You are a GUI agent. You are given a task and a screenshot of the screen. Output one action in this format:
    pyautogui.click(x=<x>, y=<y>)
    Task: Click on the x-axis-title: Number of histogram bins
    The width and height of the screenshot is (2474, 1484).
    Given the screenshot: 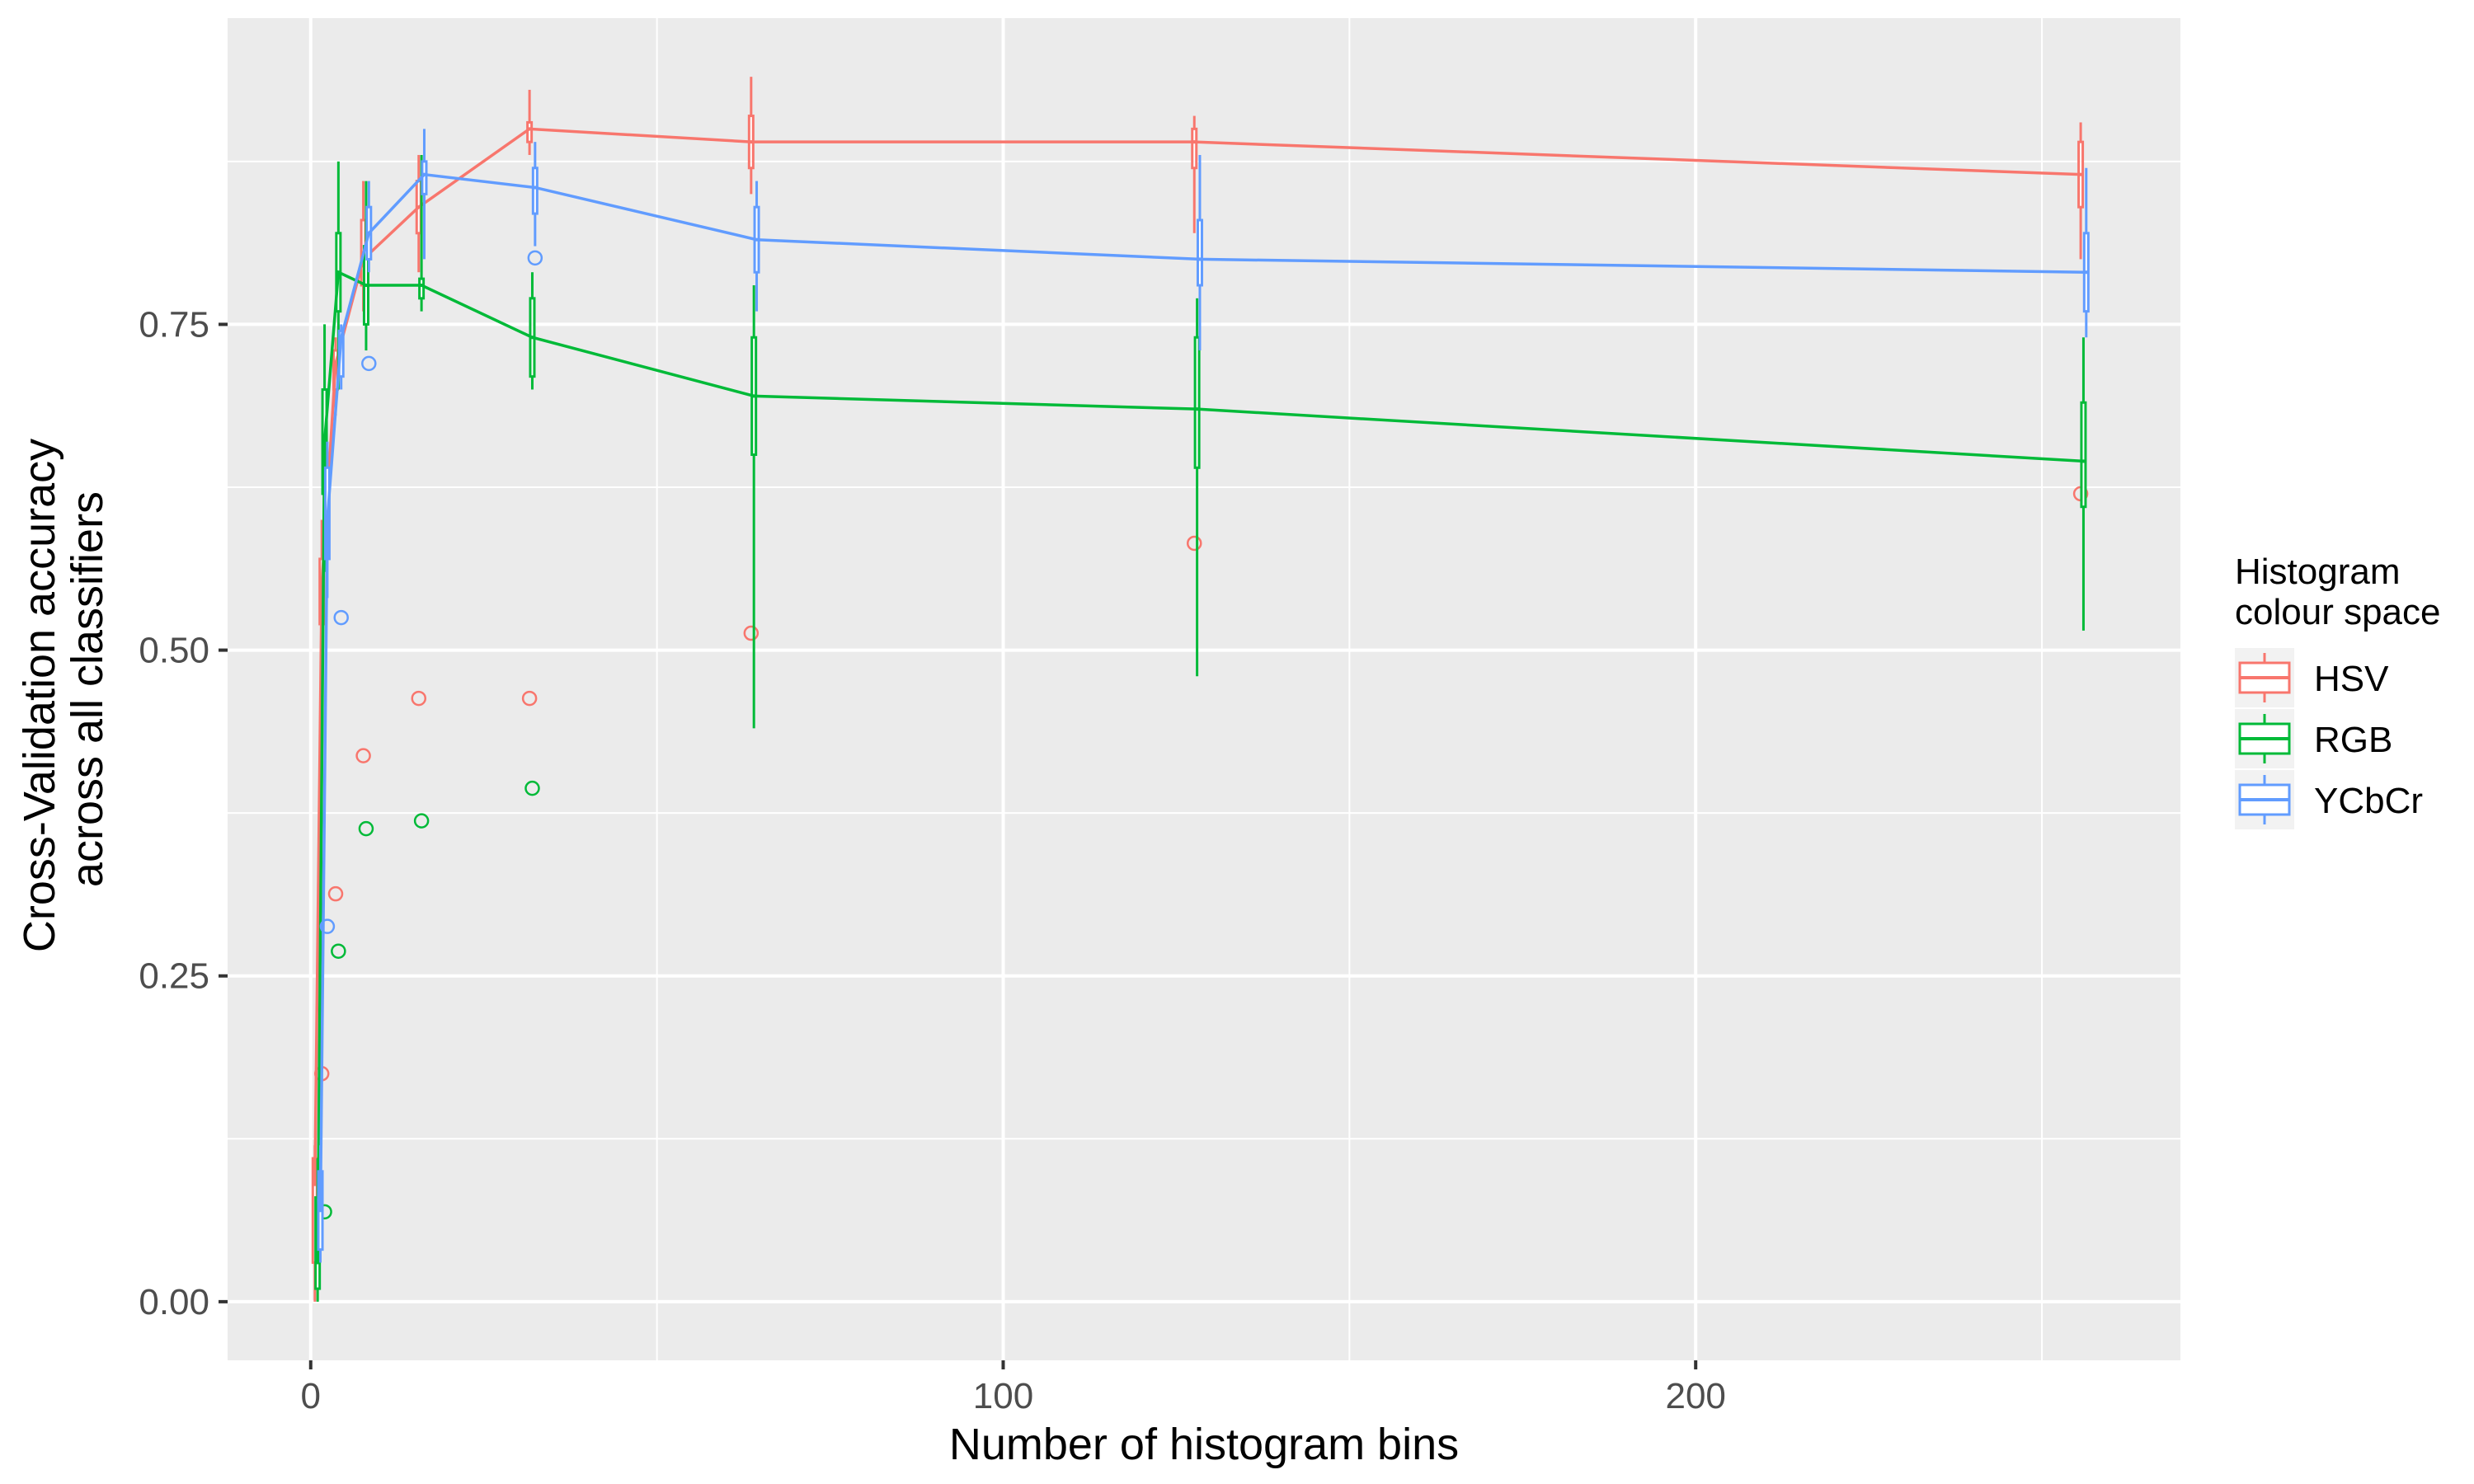 What is the action you would take?
    pyautogui.click(x=1204, y=1444)
    